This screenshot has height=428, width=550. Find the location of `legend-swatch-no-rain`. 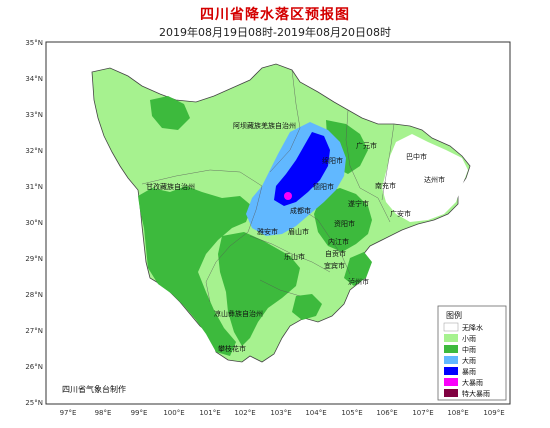

legend-swatch-no-rain is located at coordinates (451, 327).